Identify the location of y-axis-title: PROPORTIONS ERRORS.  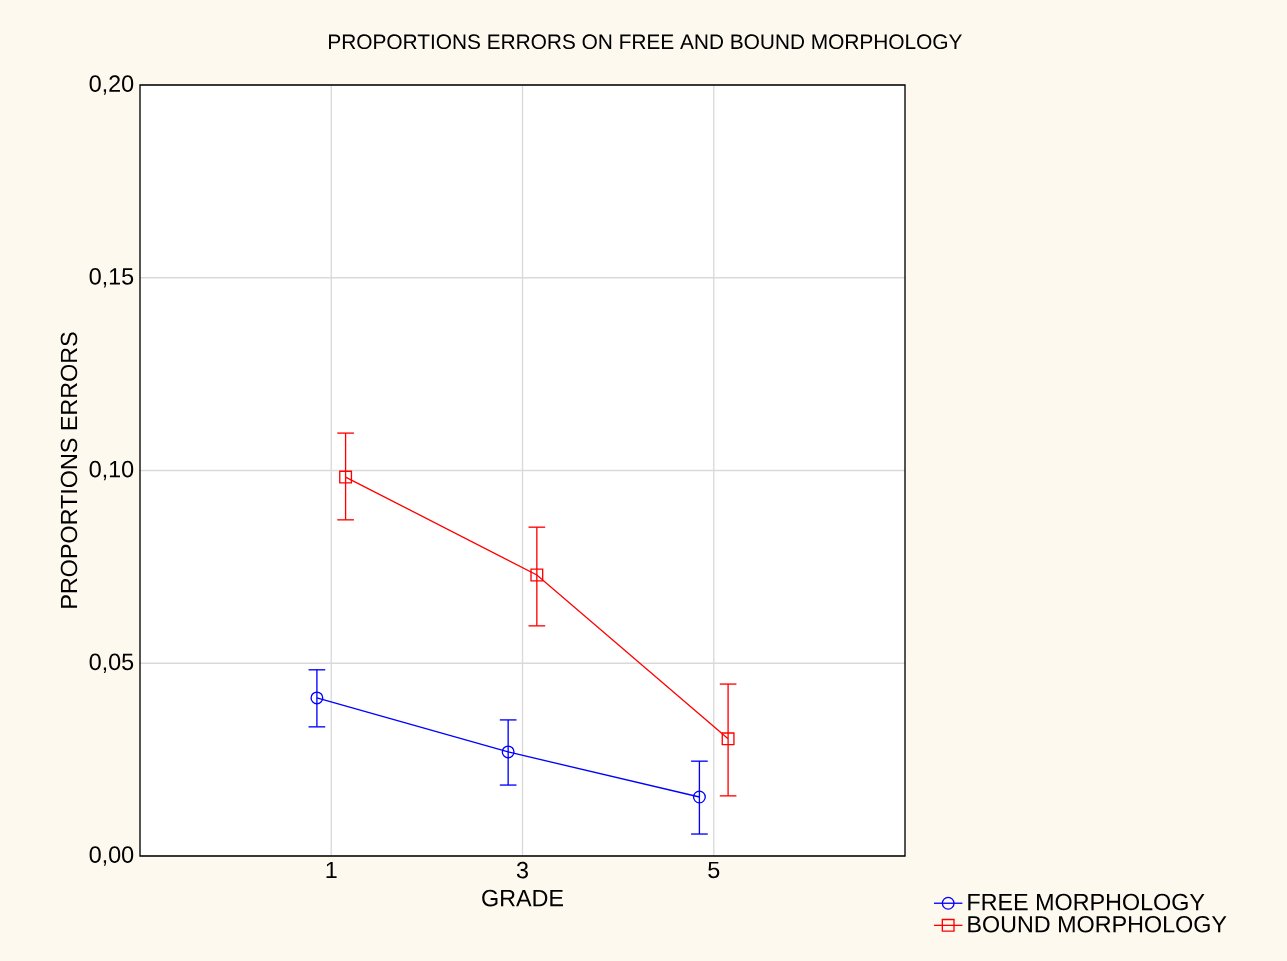
(69, 470).